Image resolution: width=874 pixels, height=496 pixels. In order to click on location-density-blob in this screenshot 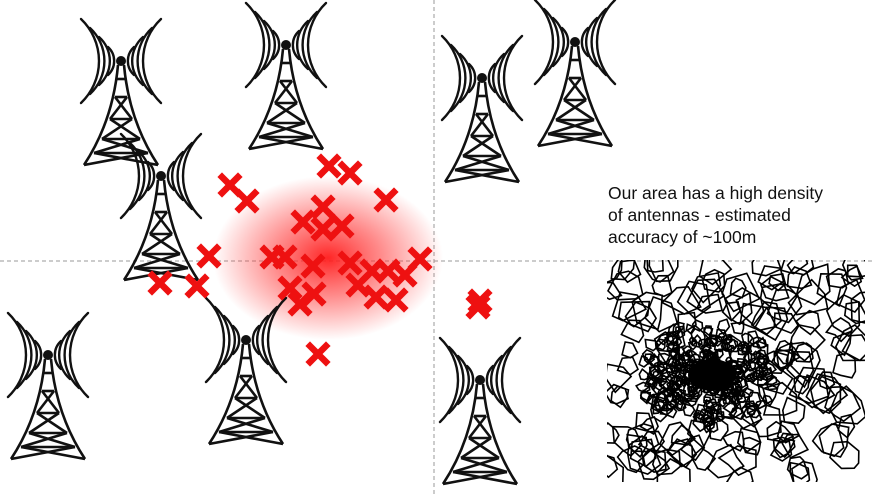, I will do `click(328, 258)`.